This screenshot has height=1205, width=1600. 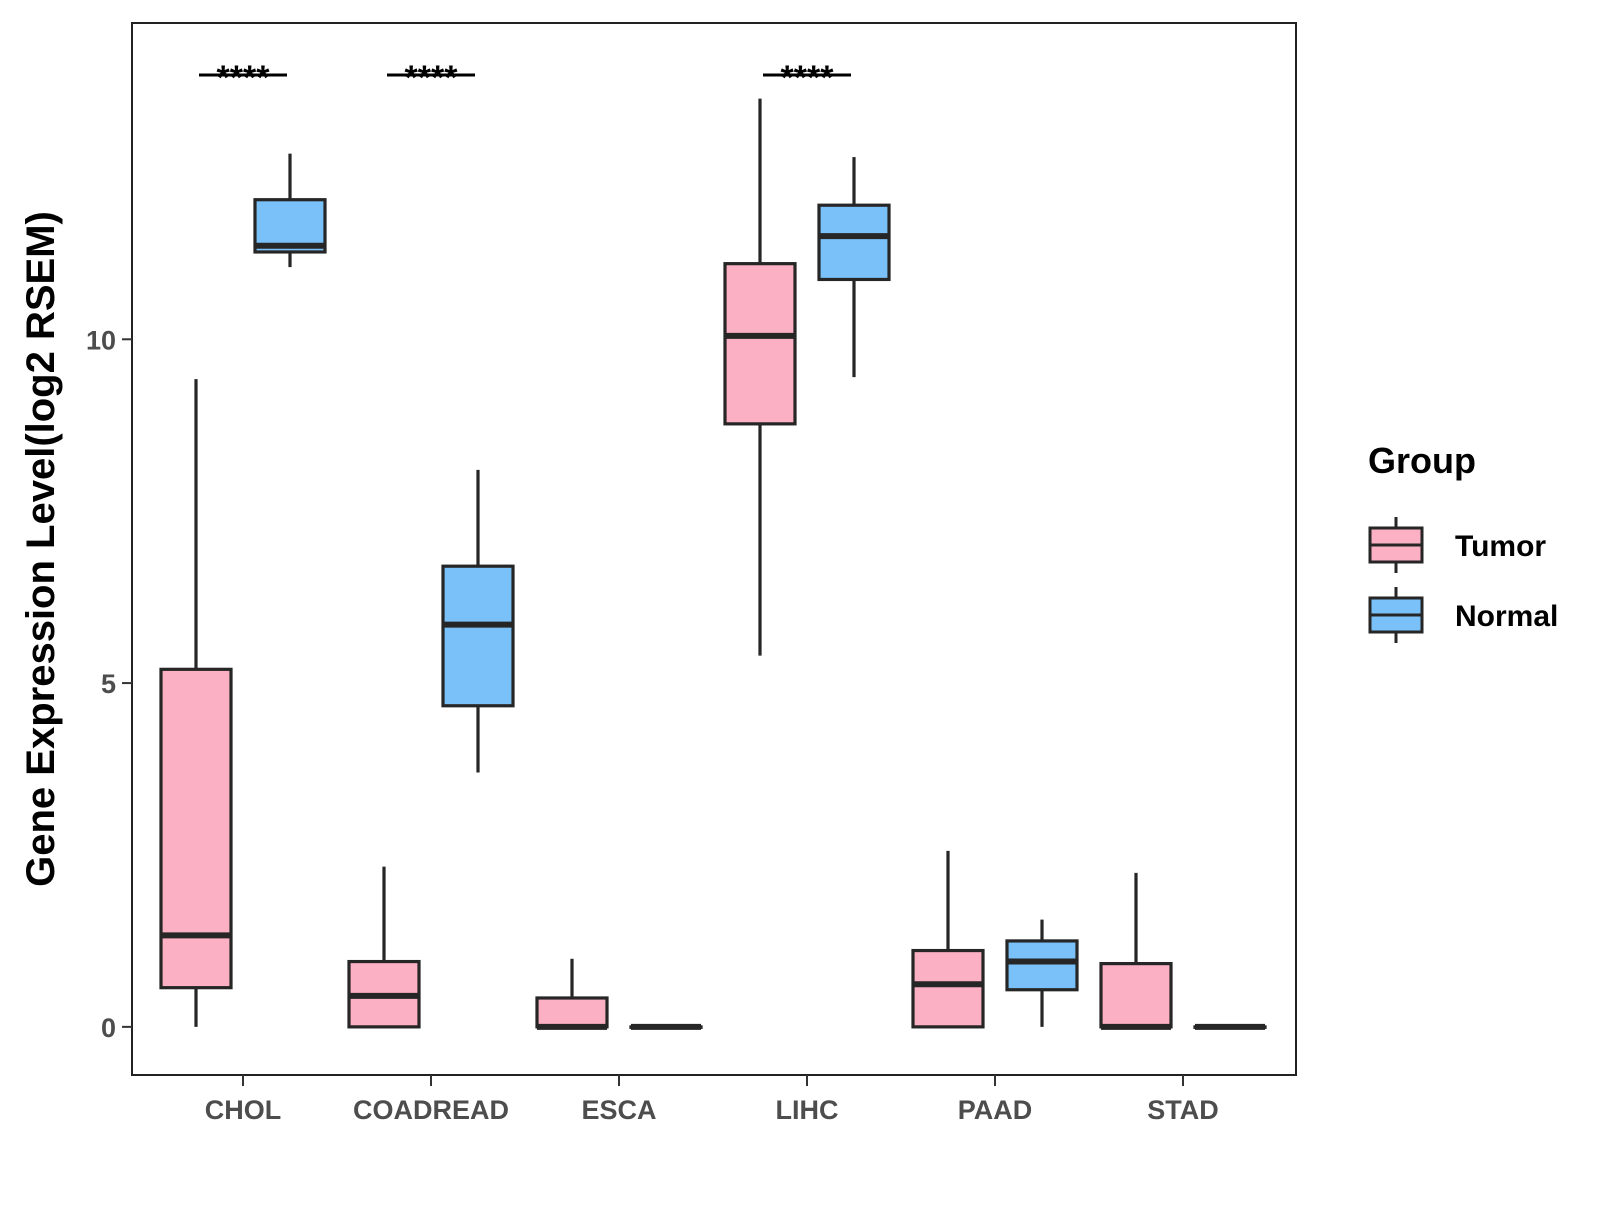 I want to click on box-normal-paad-body, so click(x=1042, y=965).